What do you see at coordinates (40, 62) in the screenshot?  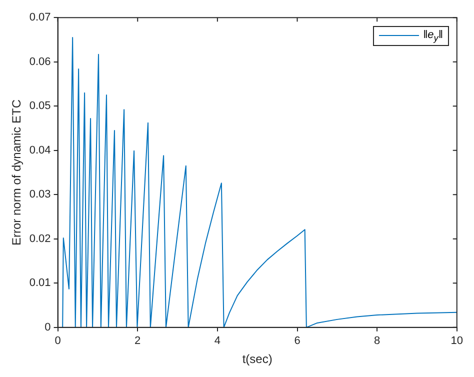 I see `y-tick-label: 0.06` at bounding box center [40, 62].